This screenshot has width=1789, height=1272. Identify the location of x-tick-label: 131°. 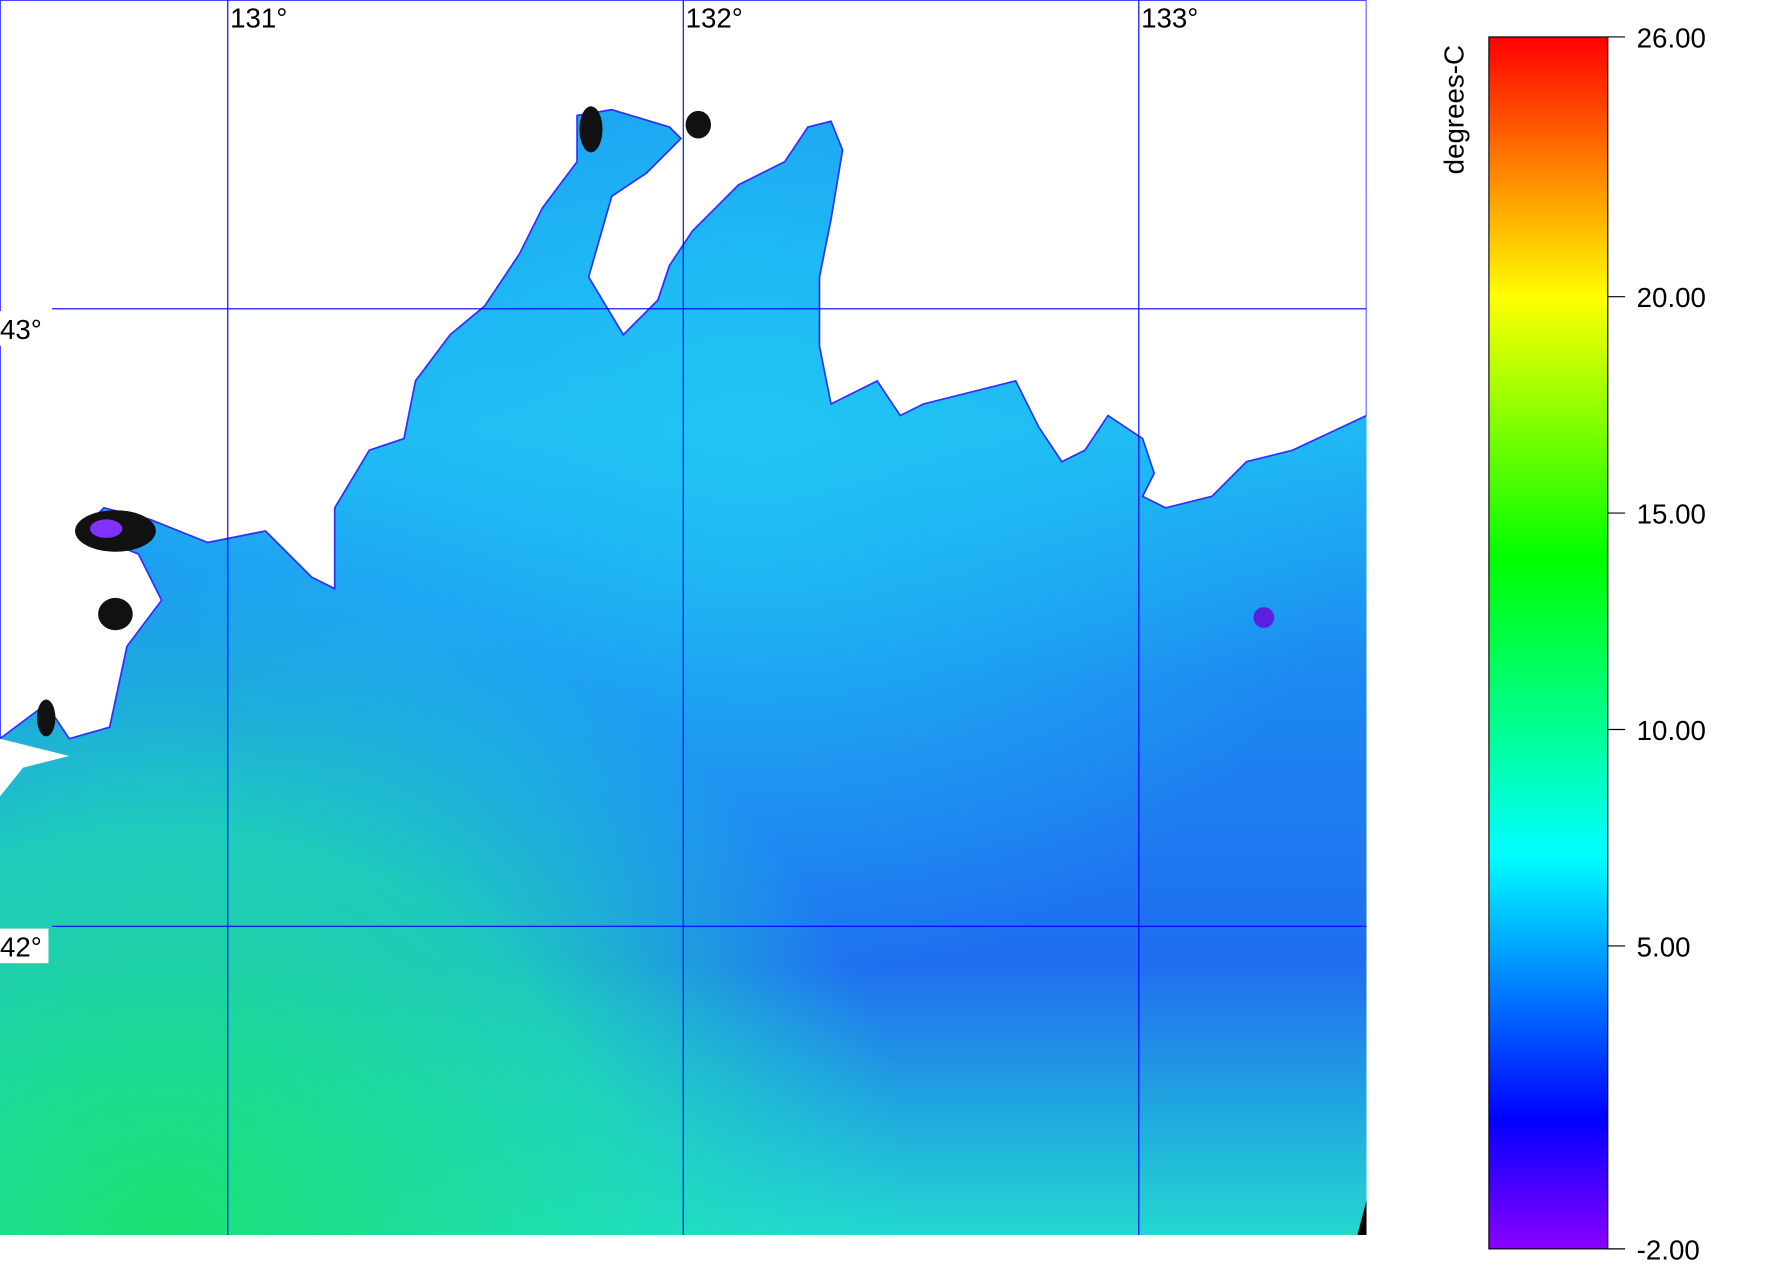
(258, 18).